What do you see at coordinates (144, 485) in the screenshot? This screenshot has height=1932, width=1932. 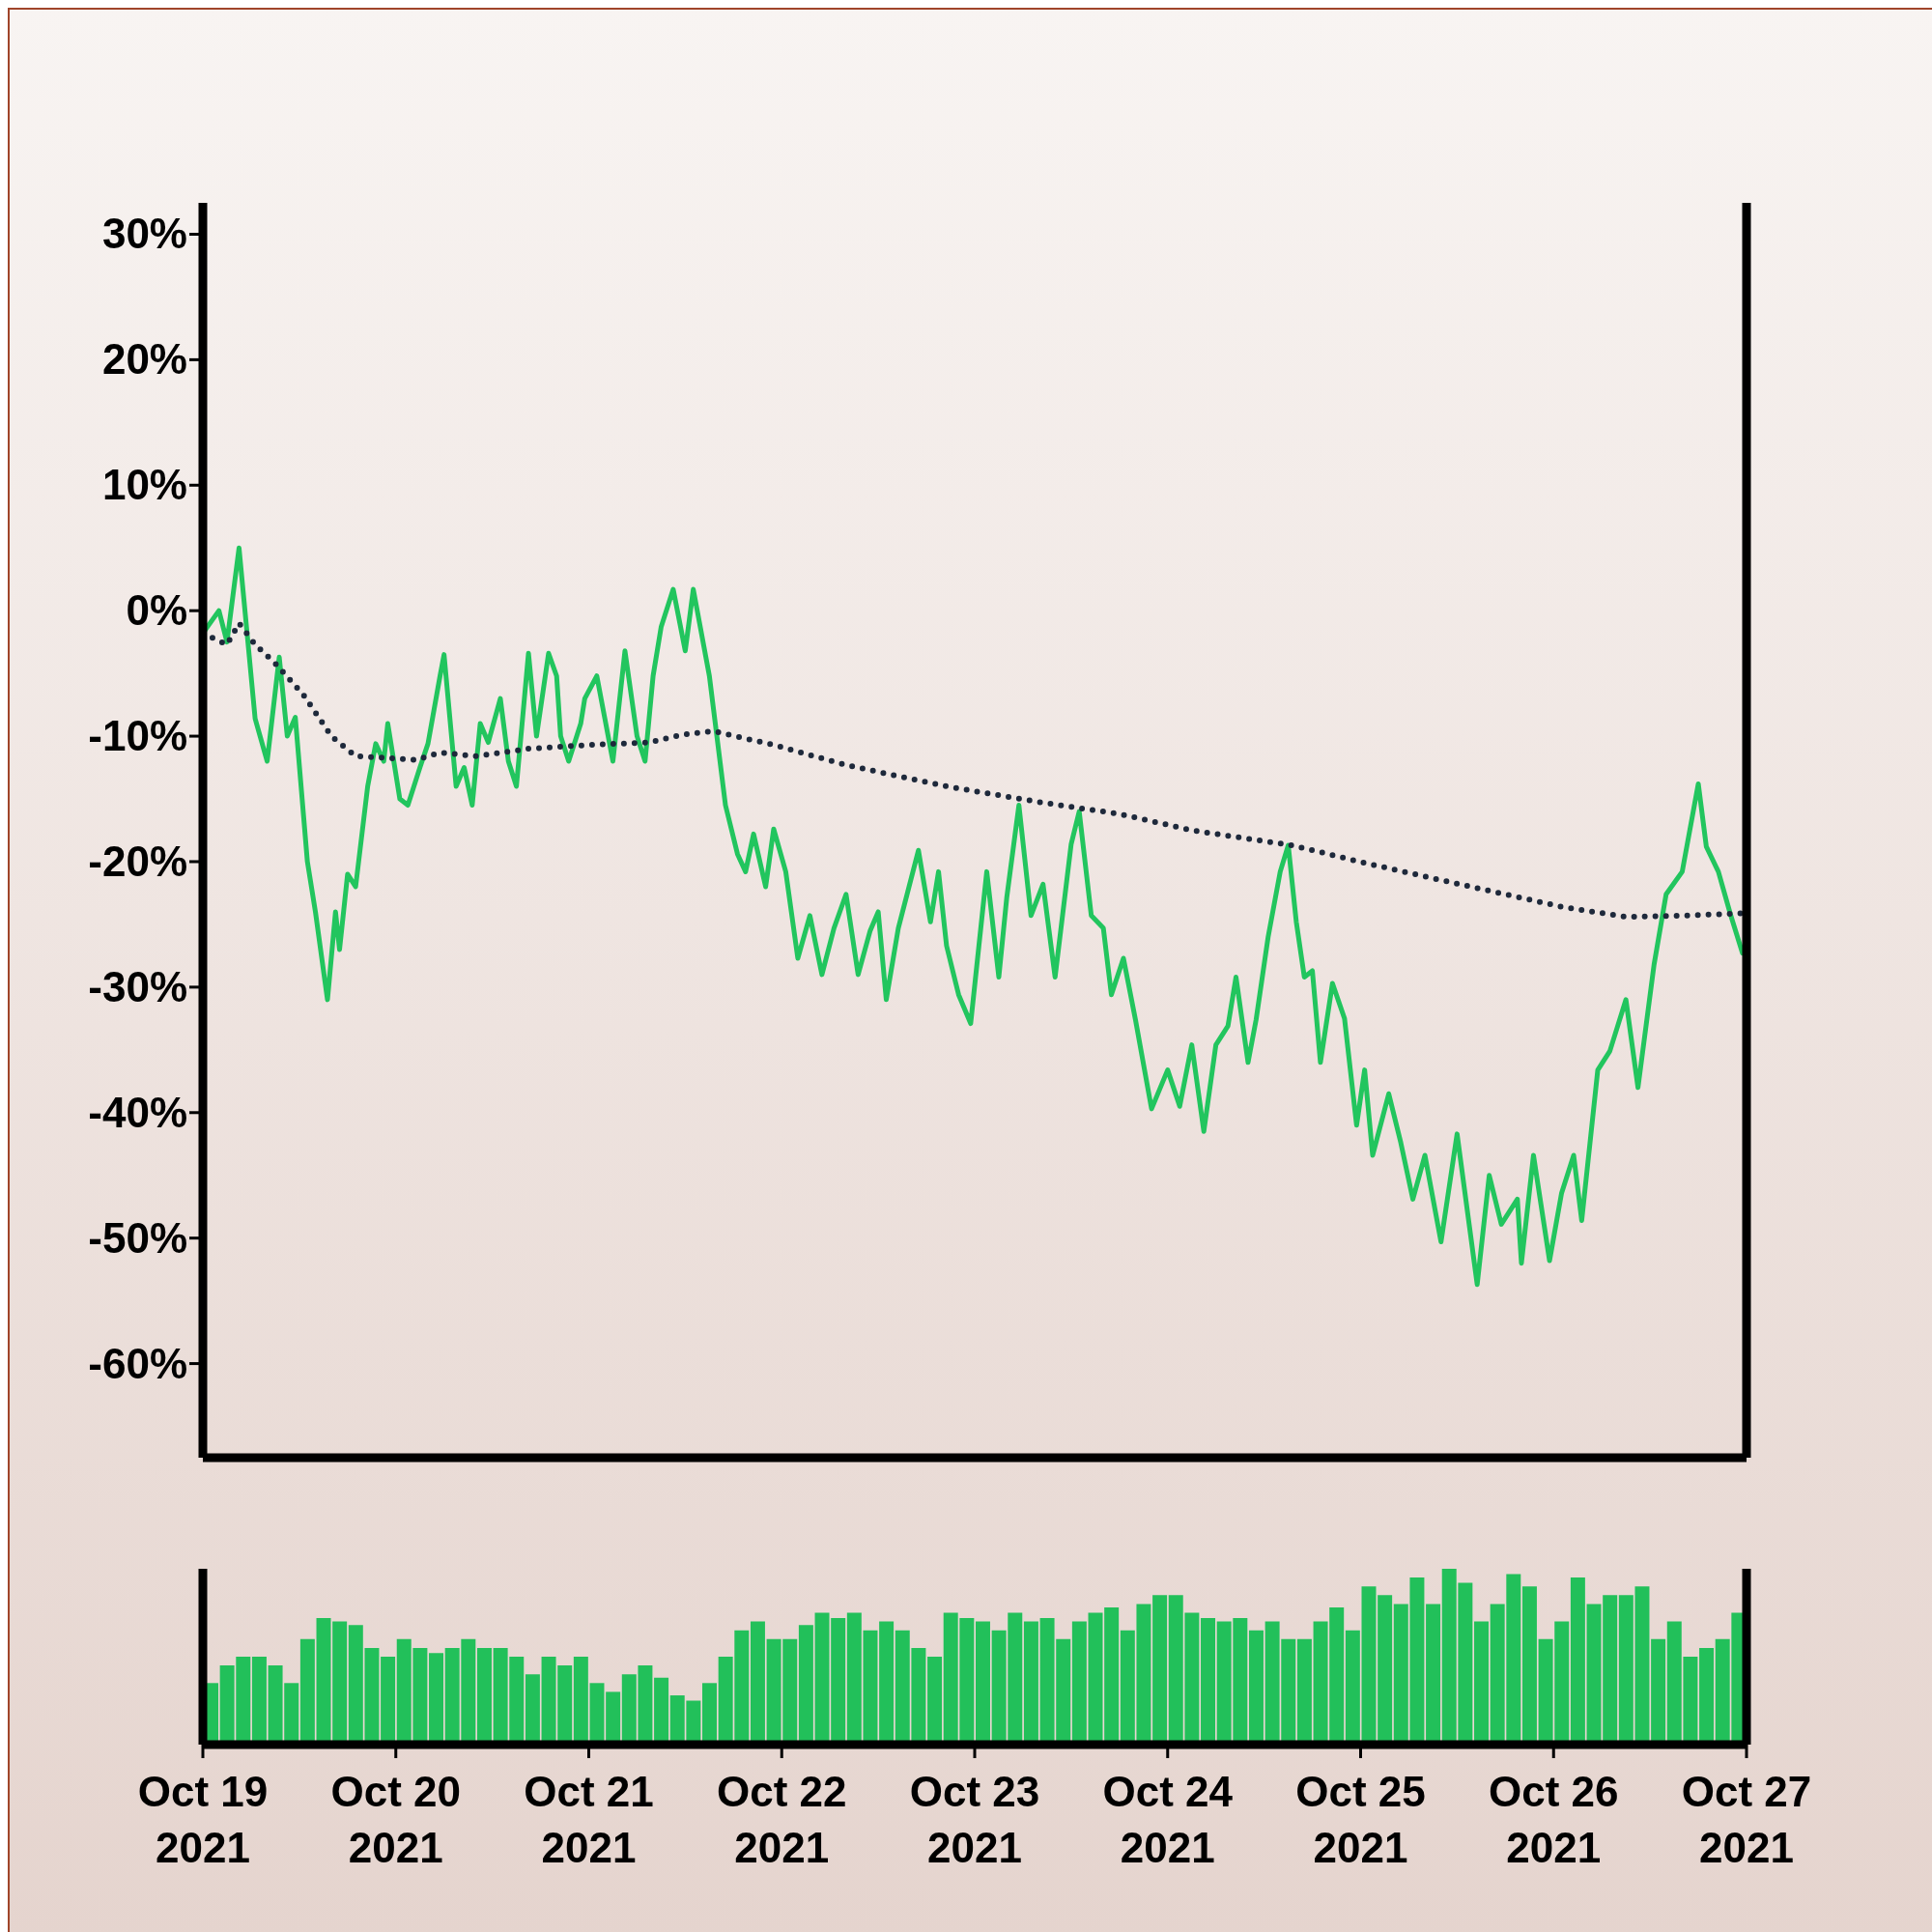 I see `y-tick-label: 10%` at bounding box center [144, 485].